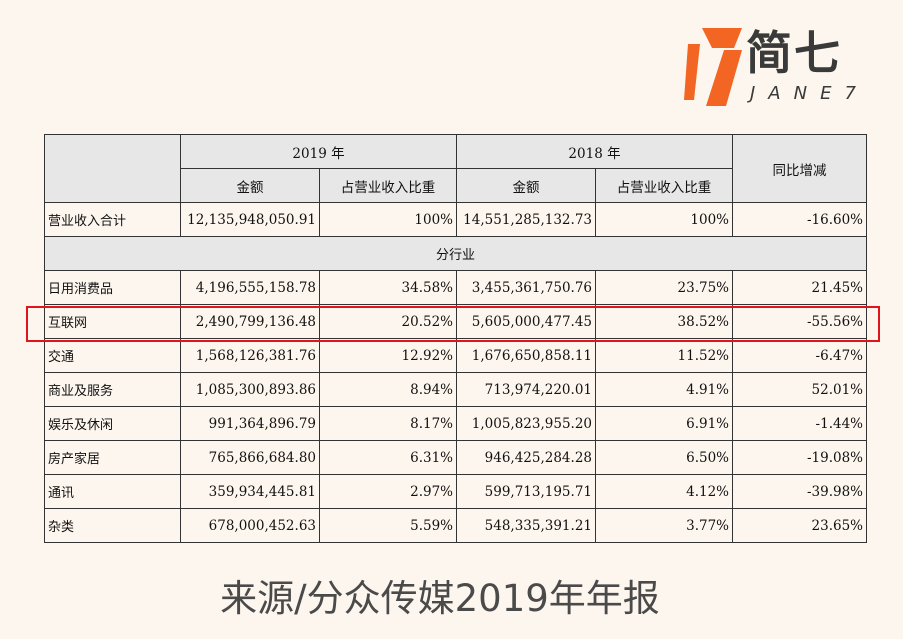 This screenshot has height=639, width=903. What do you see at coordinates (799, 423) in the screenshot?
I see `row-yoy: -1.44%` at bounding box center [799, 423].